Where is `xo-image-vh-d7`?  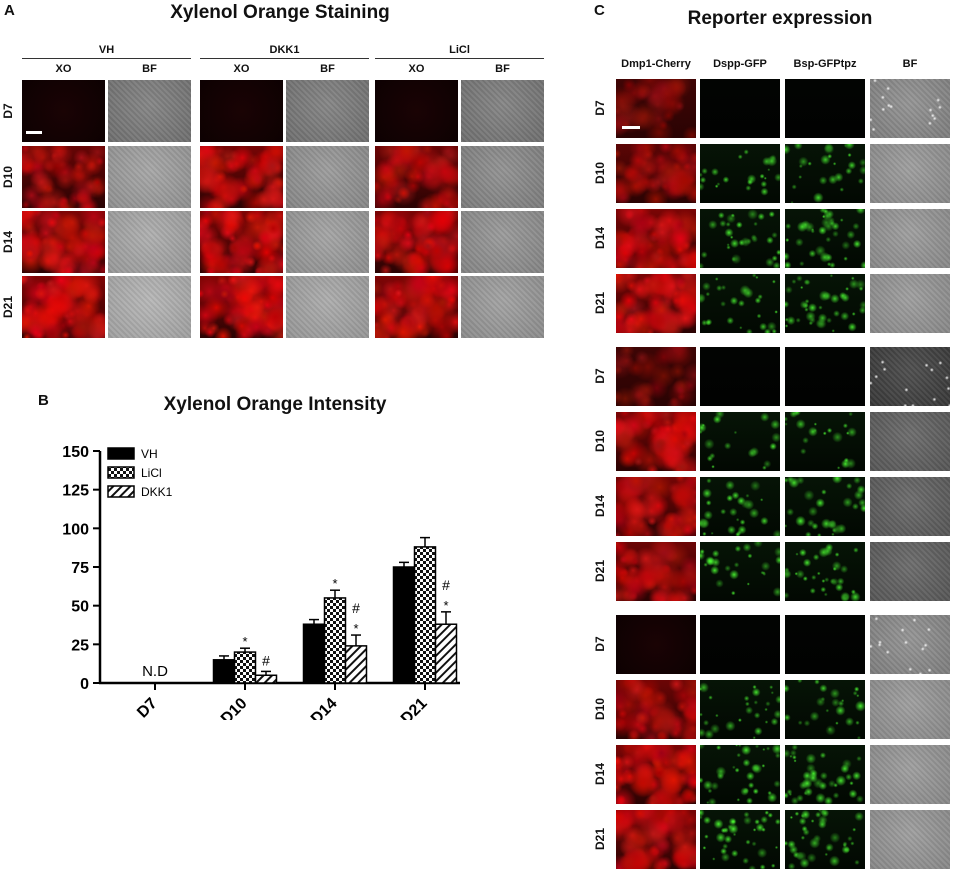 xo-image-vh-d7 is located at coordinates (63, 111).